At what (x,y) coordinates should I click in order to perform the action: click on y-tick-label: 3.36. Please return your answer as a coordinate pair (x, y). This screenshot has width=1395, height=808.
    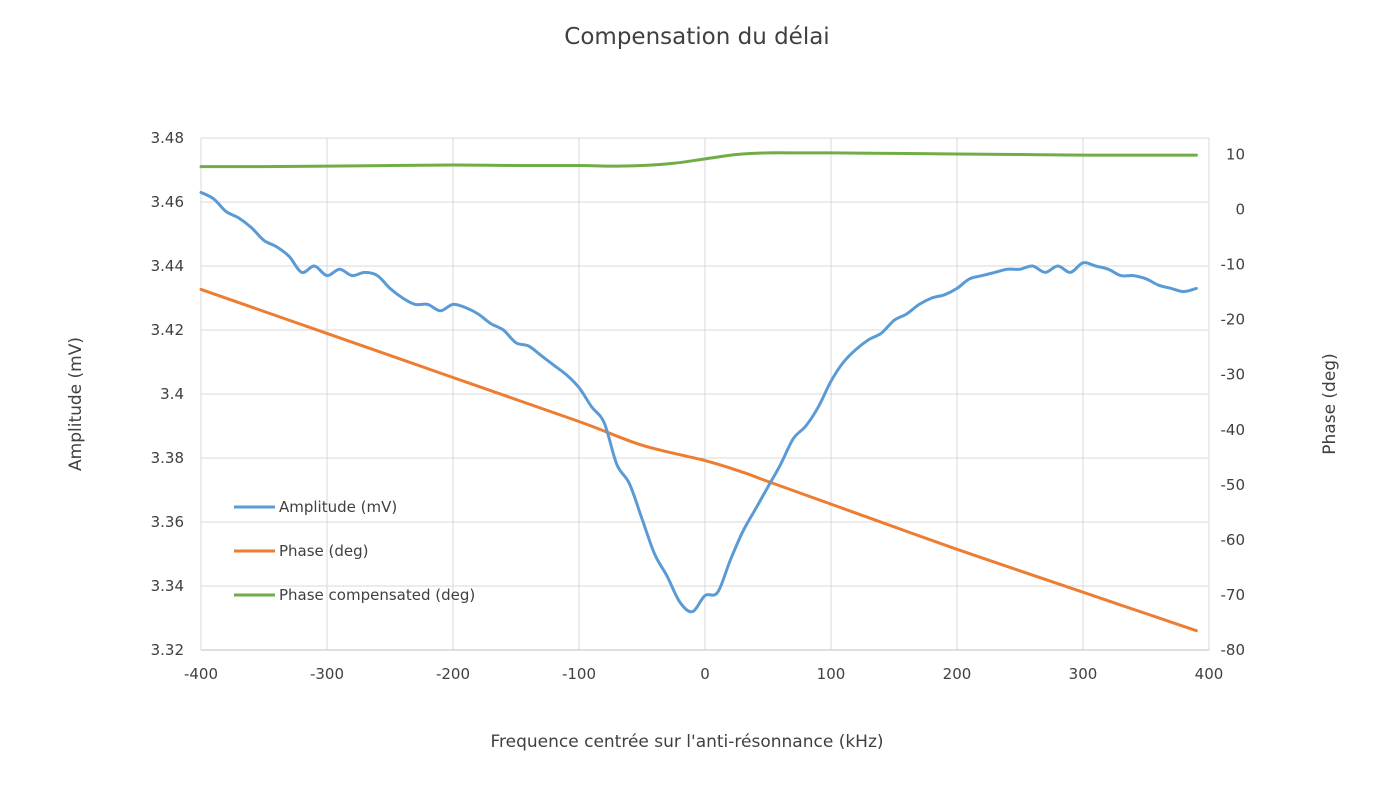
    Looking at the image, I should click on (167, 522).